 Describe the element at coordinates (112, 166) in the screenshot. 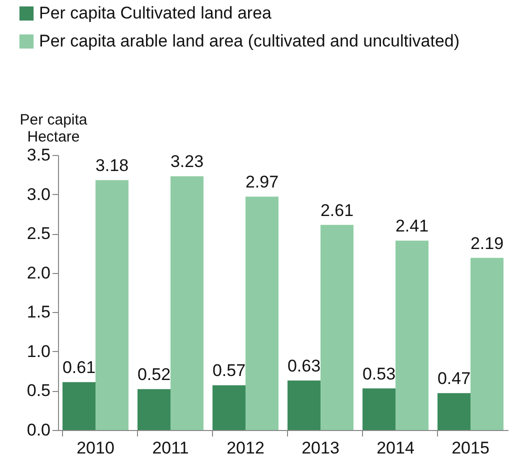

I see `data-label: 3.18` at that location.